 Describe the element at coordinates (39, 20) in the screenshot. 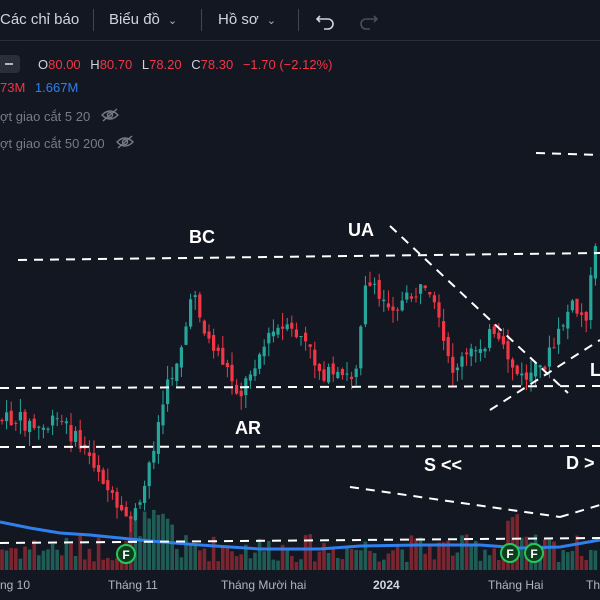

I see `indicators-button: Các chỉ báo` at that location.